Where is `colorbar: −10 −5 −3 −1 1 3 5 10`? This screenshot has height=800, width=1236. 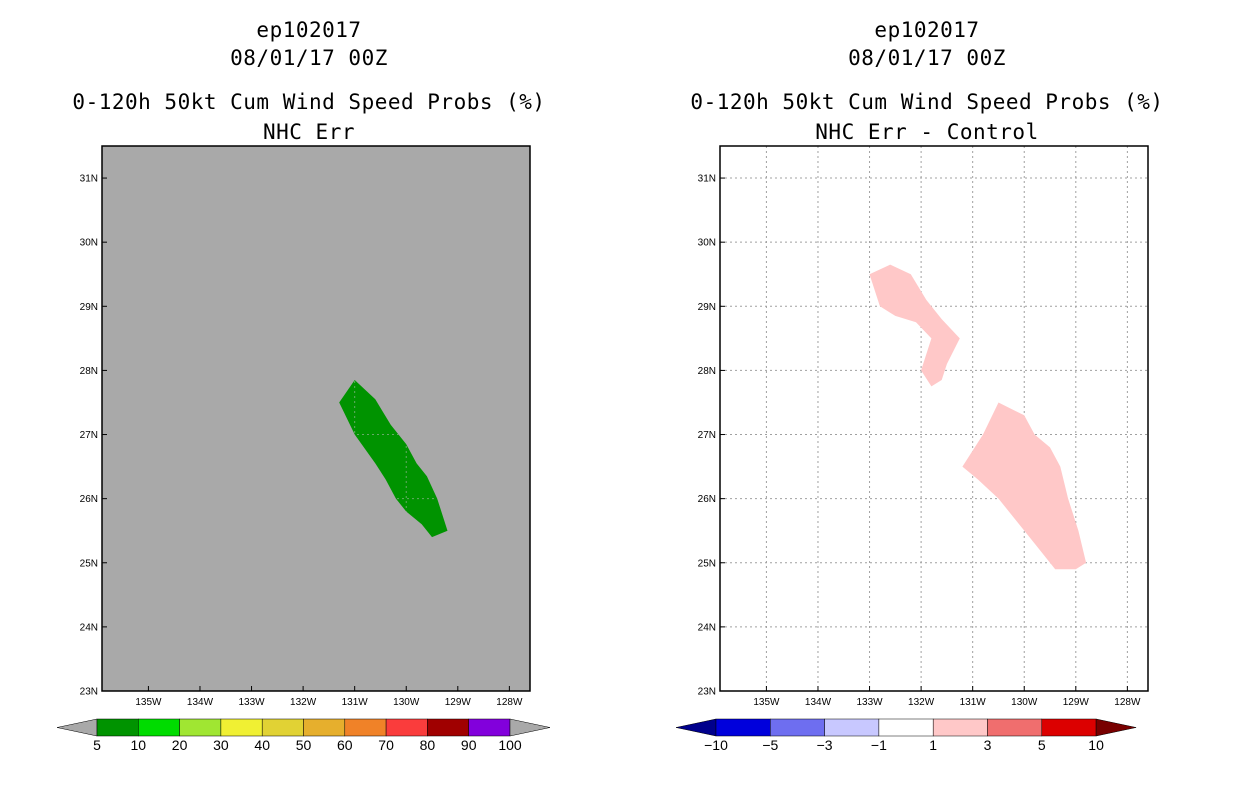
colorbar: −10 −5 −3 −1 1 3 5 10 is located at coordinates (906, 735).